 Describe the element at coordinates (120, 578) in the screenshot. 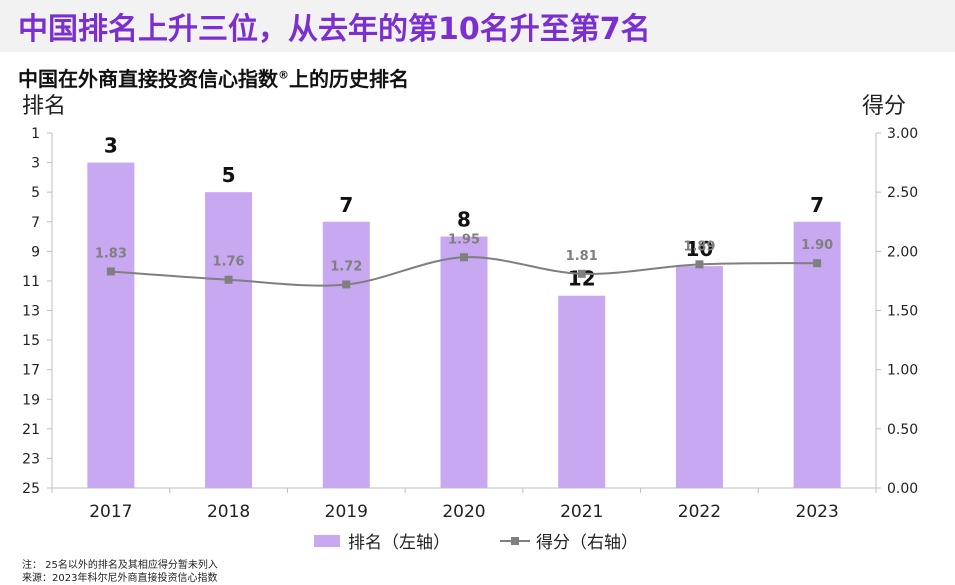

I see `footnote-source: 来源：2023年科尔尼外商直接投资信心指数` at that location.